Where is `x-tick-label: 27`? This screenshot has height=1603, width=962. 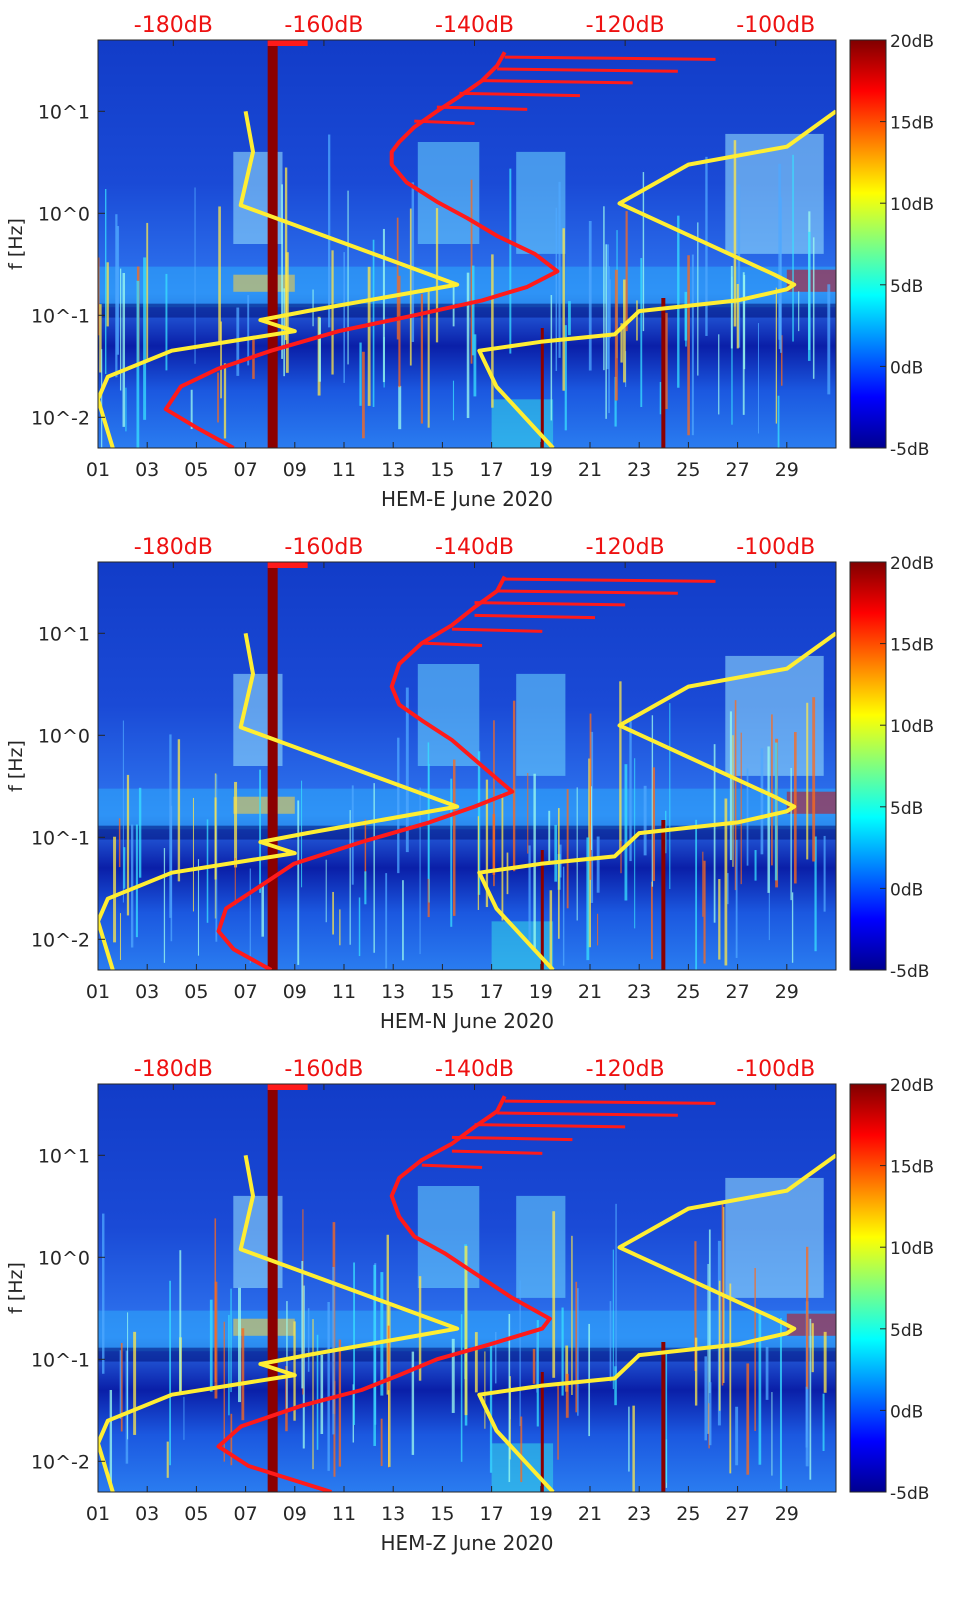 x-tick-label: 27 is located at coordinates (738, 1514).